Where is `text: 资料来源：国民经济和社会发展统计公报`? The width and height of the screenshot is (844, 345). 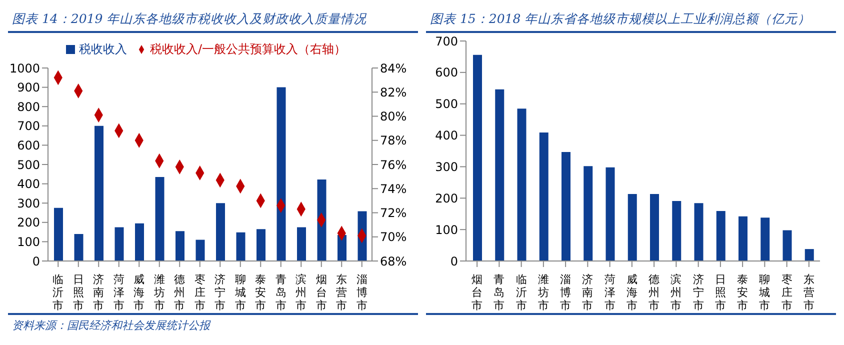 text: 资料来源：国民经济和社会发展统计公报 is located at coordinates (112, 325).